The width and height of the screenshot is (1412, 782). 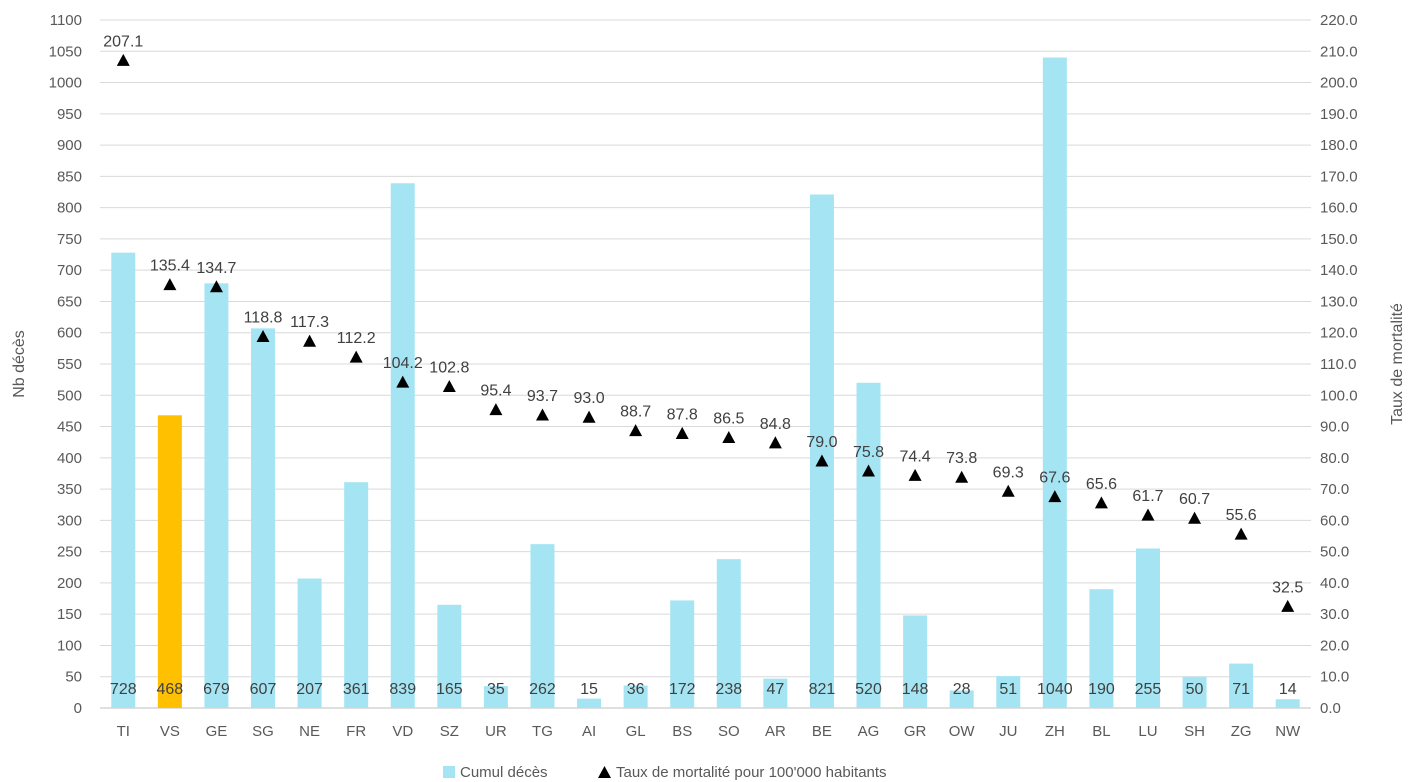 I want to click on marker-triangle-ag, so click(x=869, y=470).